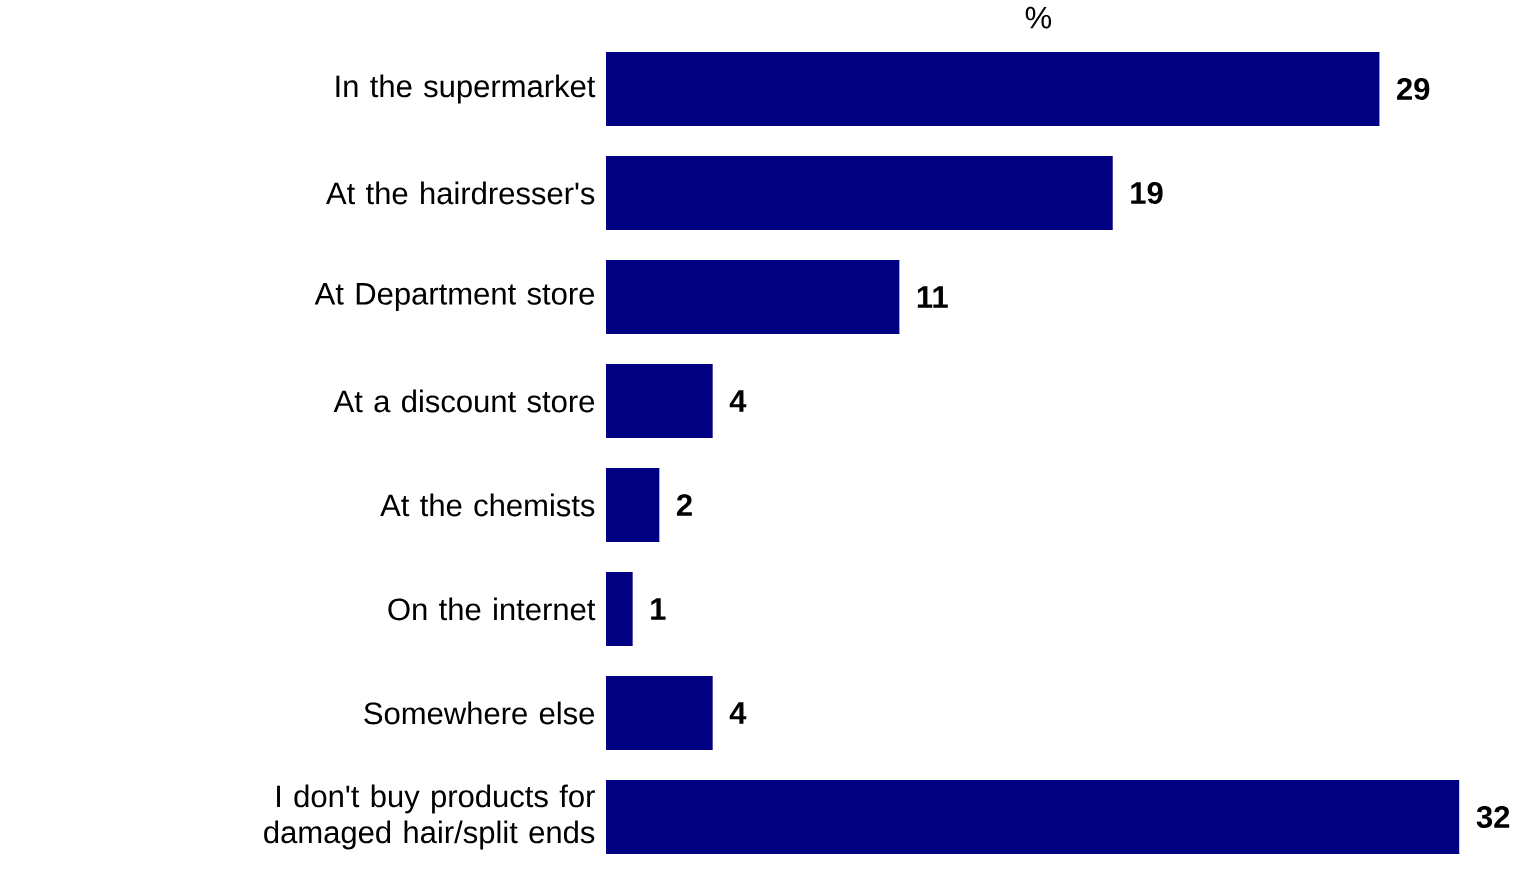  What do you see at coordinates (1038, 17) in the screenshot?
I see `x-axis-title: %` at bounding box center [1038, 17].